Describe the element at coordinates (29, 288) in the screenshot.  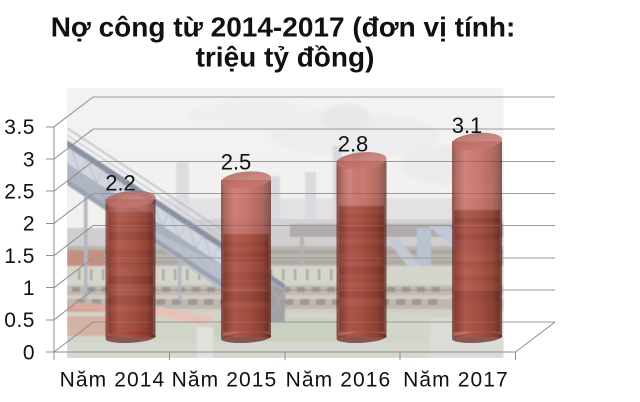
I see `svg-text: 1` at that location.